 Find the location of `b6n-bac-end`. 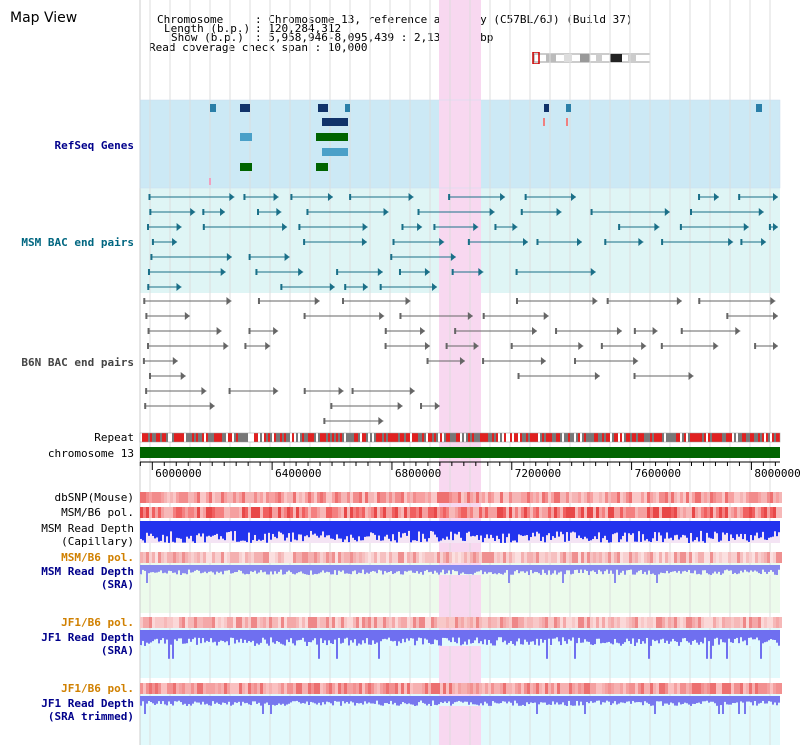

b6n-bac-end is located at coordinates (341, 391).